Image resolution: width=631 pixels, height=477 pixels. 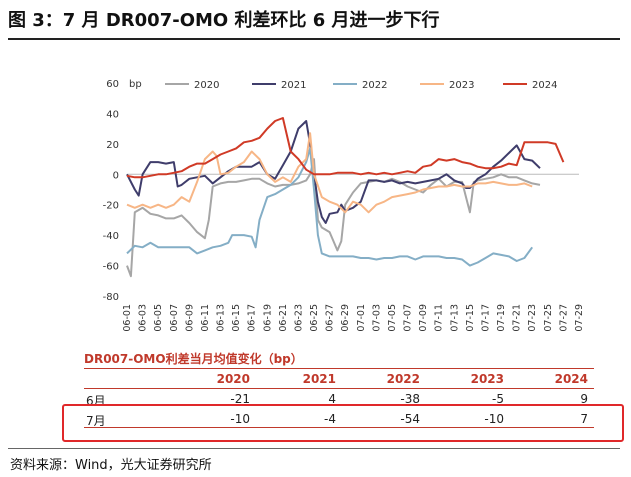 What do you see at coordinates (339, 388) in the screenshot?
I see `table-header-rule` at bounding box center [339, 388].